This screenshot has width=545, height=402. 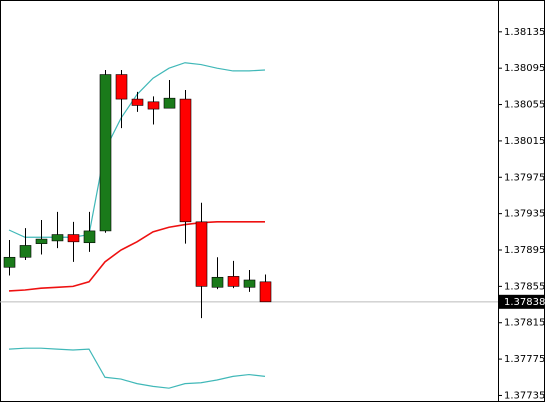 I want to click on y-tick-label: 1.37975, so click(x=524, y=177).